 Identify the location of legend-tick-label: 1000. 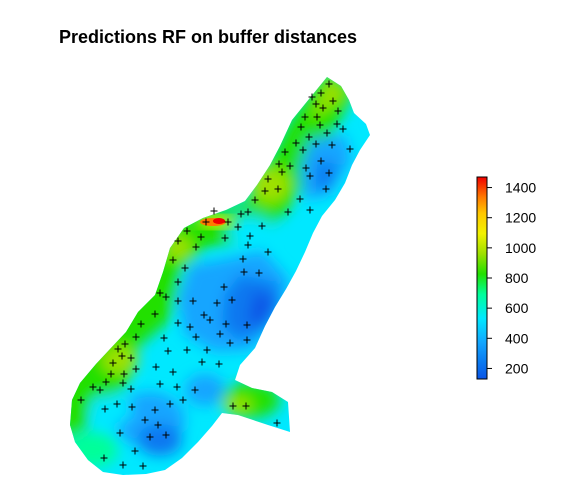
(520, 248).